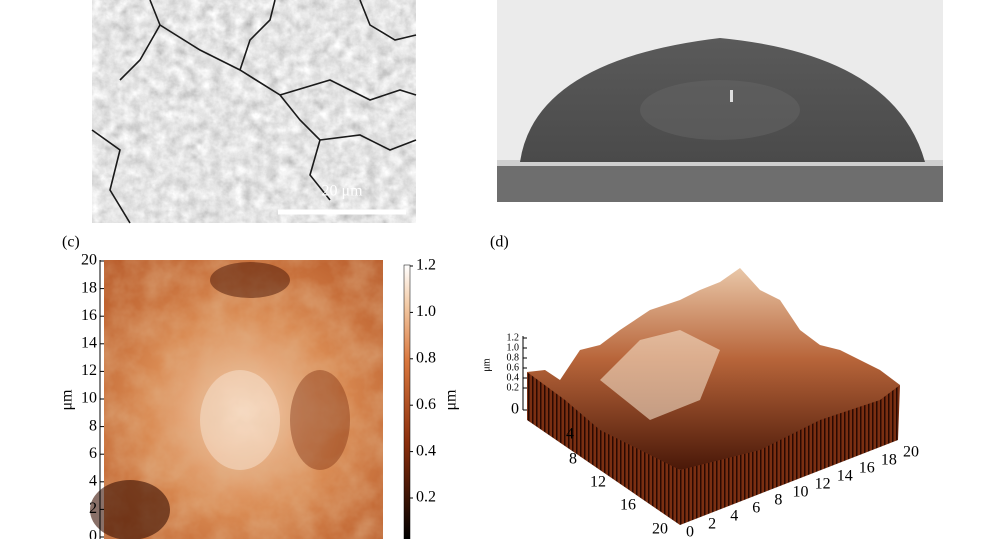 The height and width of the screenshot is (539, 1000). I want to click on z-axis-label: μm, so click(486, 364).